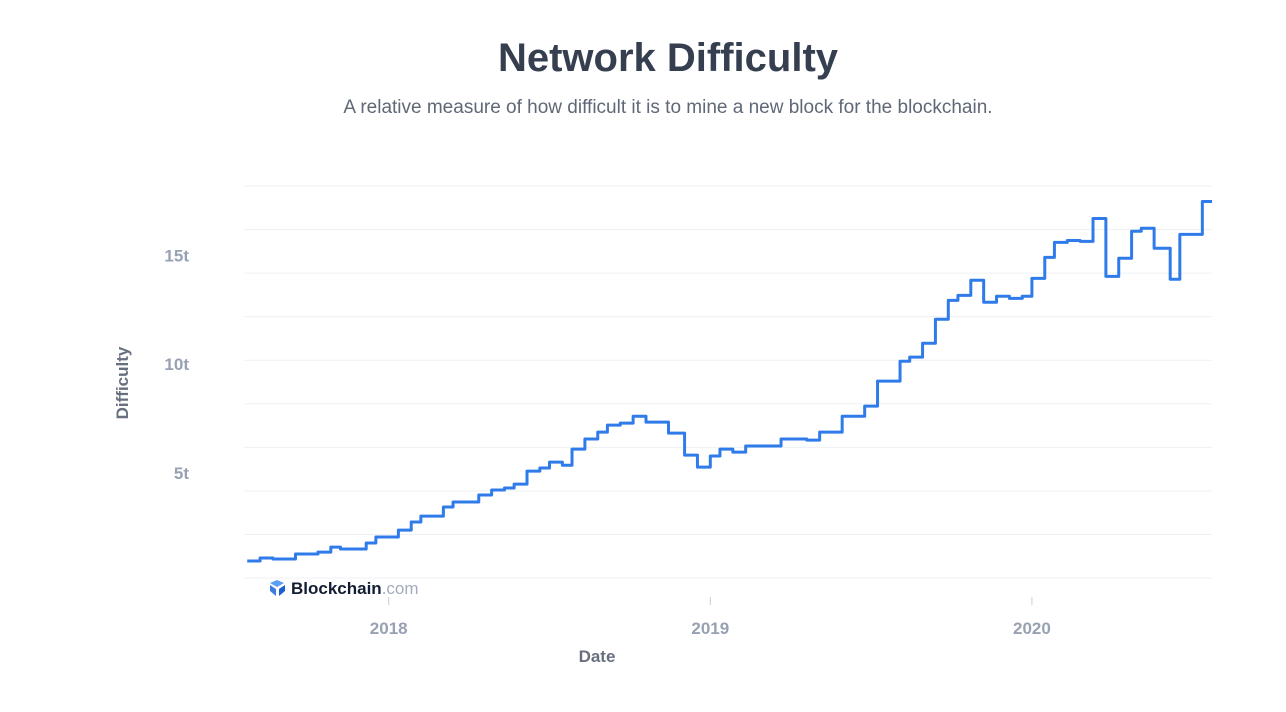  What do you see at coordinates (277, 588) in the screenshot?
I see `blockchain-cube-icon` at bounding box center [277, 588].